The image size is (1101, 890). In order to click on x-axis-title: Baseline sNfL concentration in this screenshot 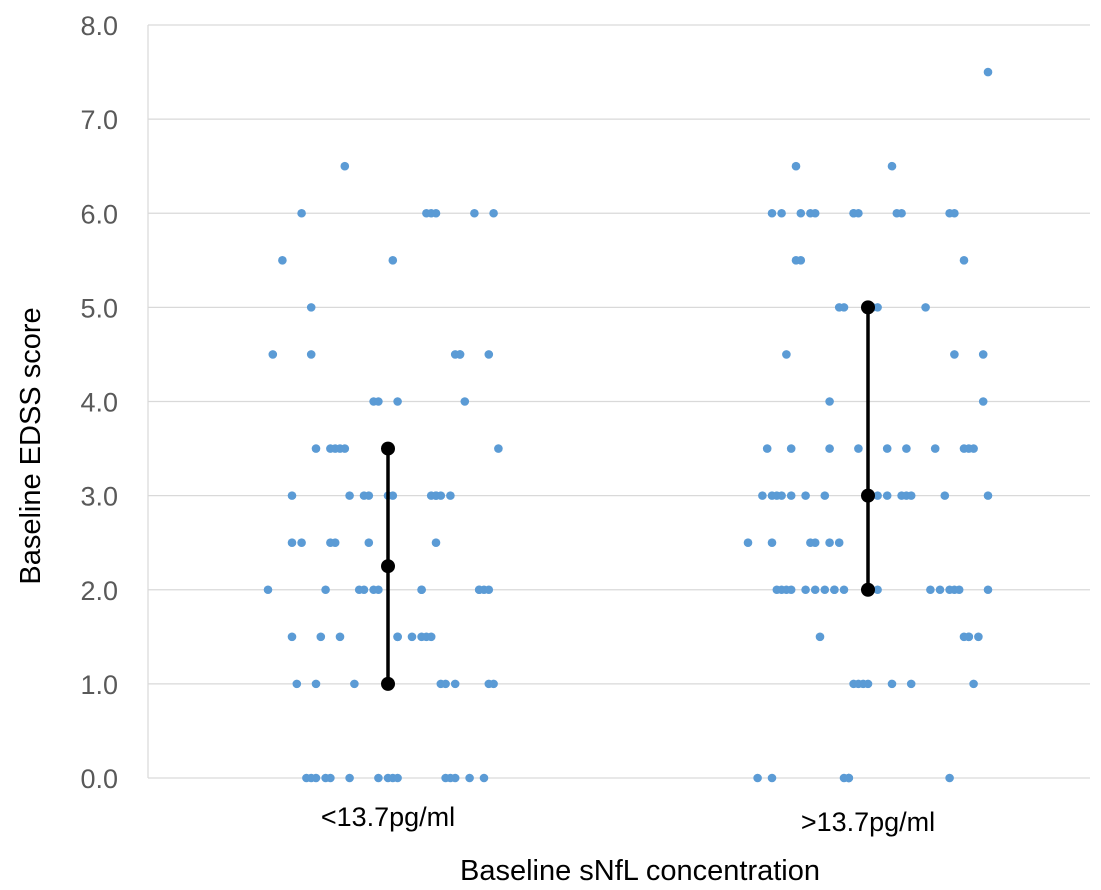, I will do `click(640, 871)`.